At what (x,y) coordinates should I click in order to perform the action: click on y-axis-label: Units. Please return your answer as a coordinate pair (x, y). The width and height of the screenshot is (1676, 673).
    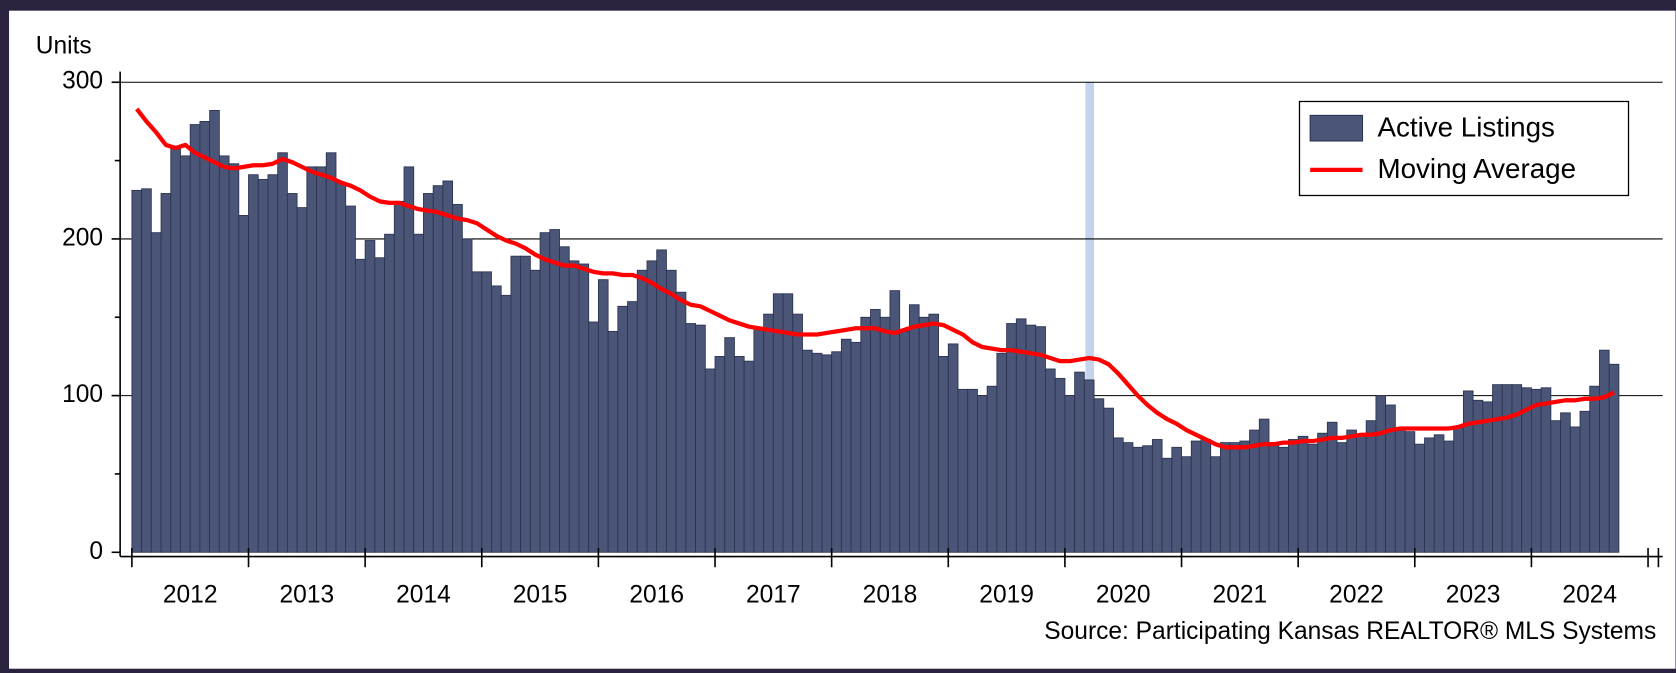
    Looking at the image, I should click on (64, 45).